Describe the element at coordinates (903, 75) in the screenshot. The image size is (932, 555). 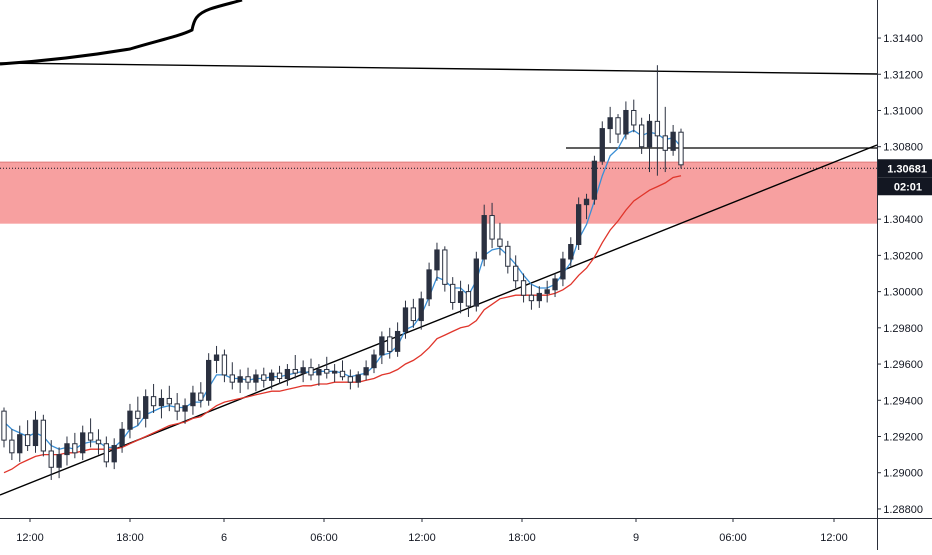
I see `y-tick-label: 1.31200` at that location.